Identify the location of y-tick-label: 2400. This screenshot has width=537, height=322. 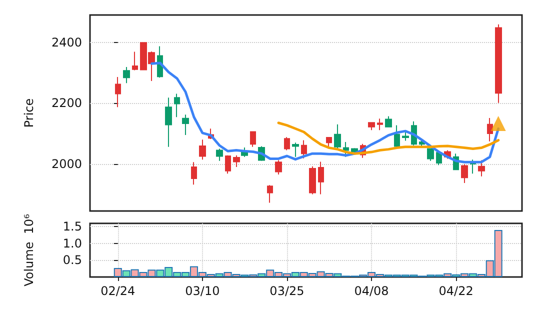
(66, 42).